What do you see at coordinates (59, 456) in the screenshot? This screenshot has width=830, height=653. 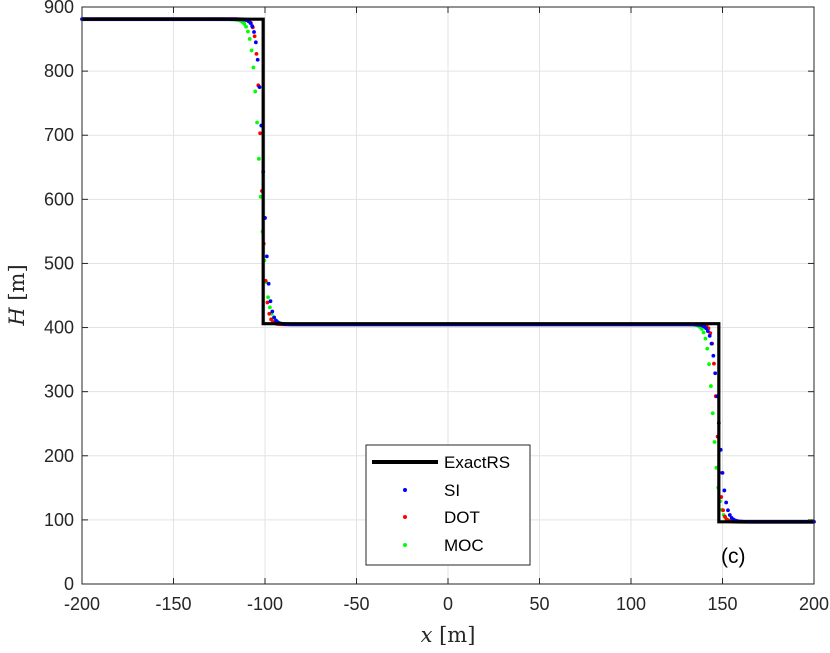 I see `y-tick-label: 200` at bounding box center [59, 456].